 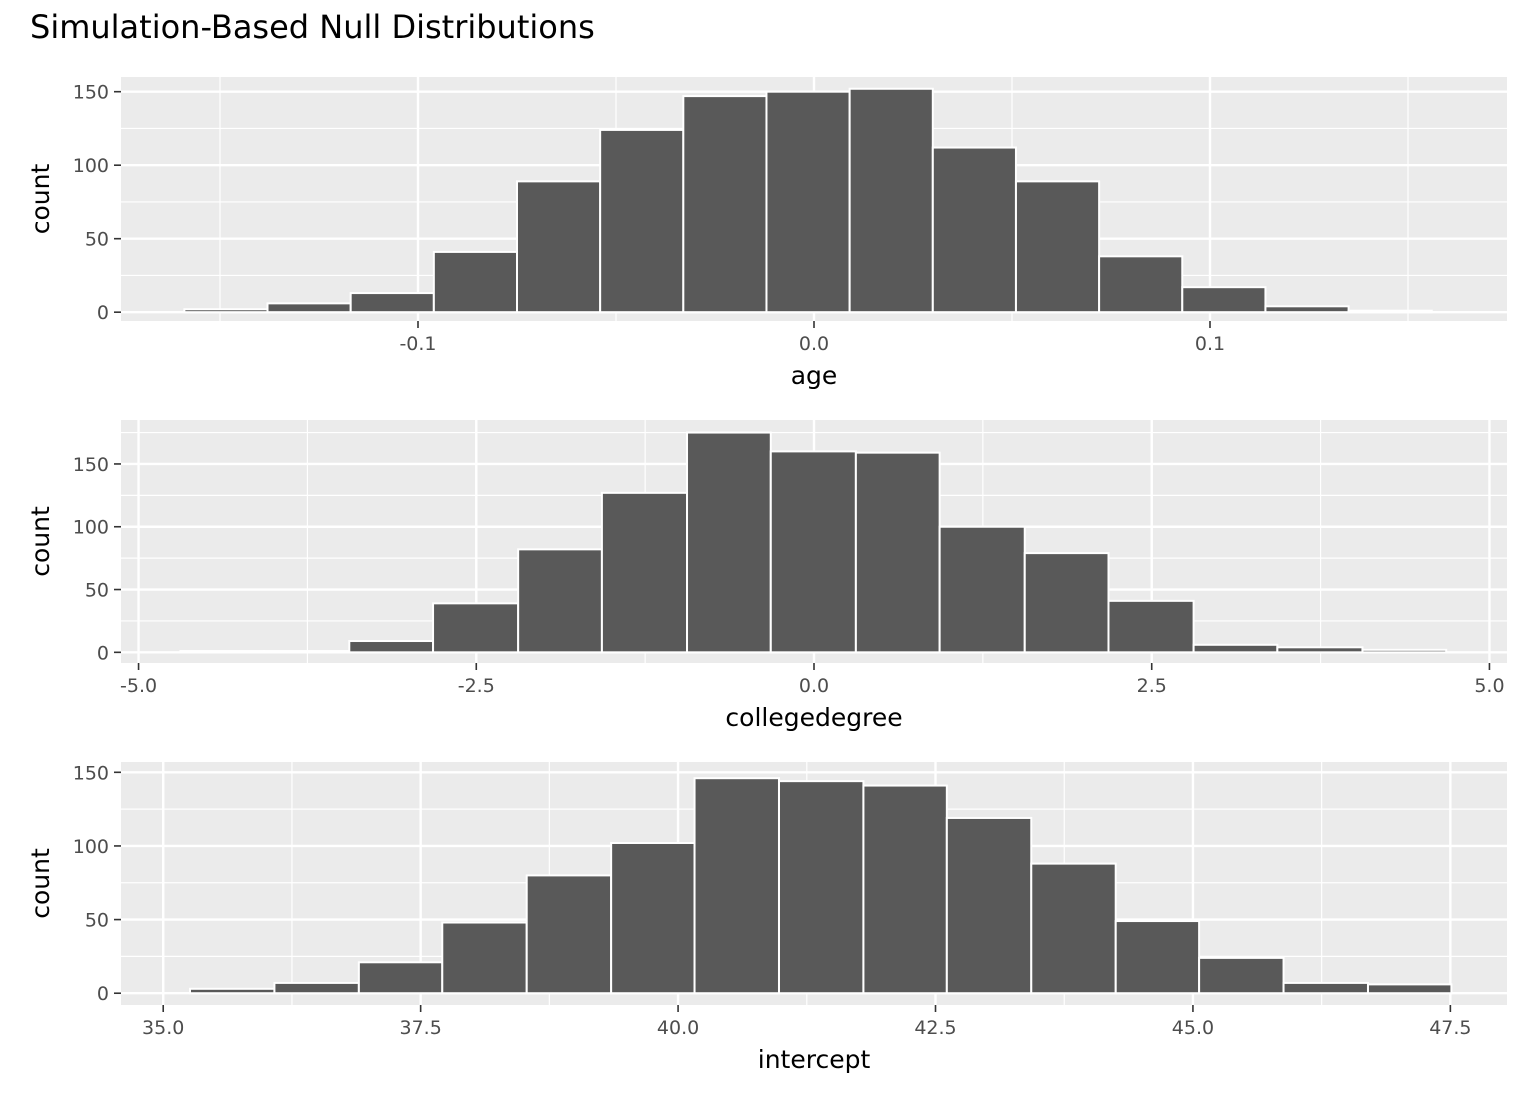 What do you see at coordinates (420, 1028) in the screenshot?
I see `x-tick-label: 37.5` at bounding box center [420, 1028].